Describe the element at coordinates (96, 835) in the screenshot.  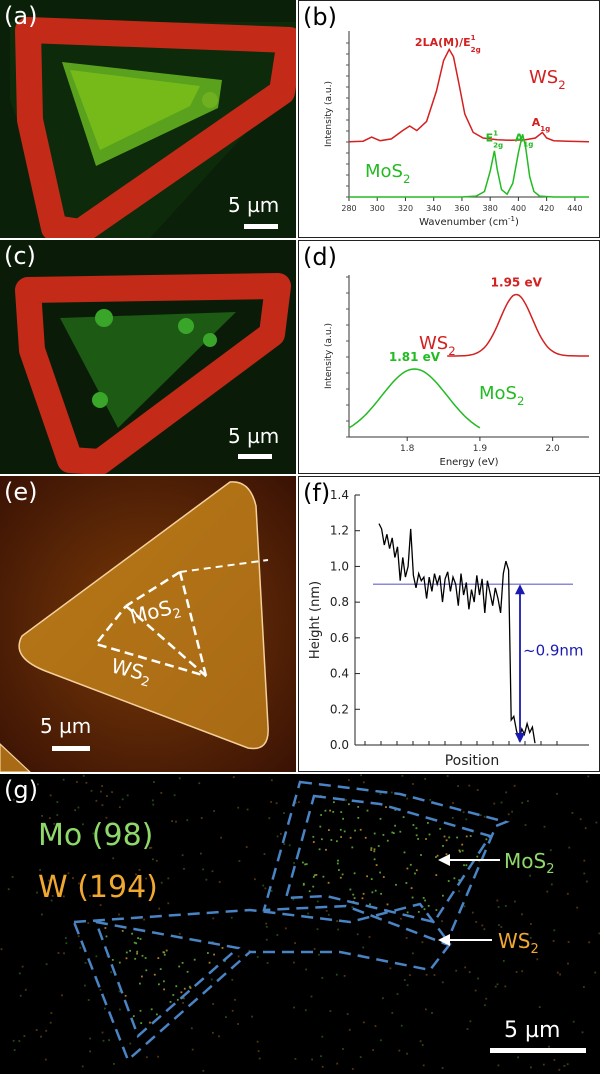
I see `legend-mo: Mo (98)` at that location.